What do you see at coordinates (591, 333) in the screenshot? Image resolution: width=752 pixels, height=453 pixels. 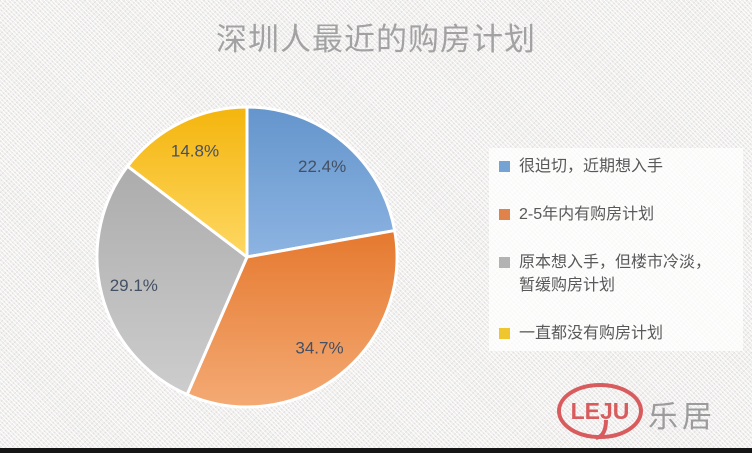 I see `legend-label-3: 一直都没有购房计划` at bounding box center [591, 333].